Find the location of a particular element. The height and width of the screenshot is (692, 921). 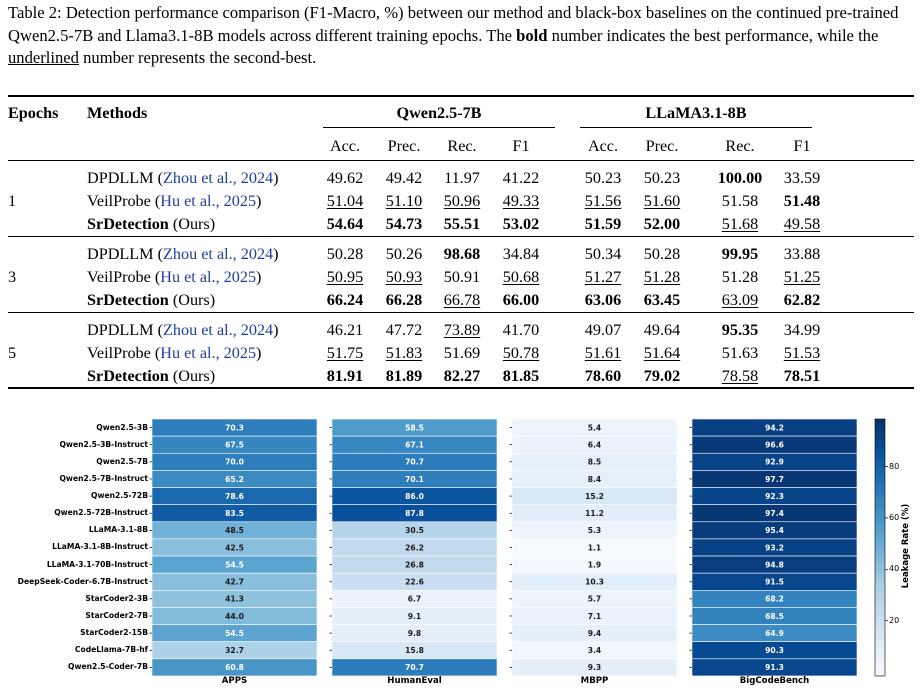

heatmap-cell-label: 97.4 is located at coordinates (774, 513).